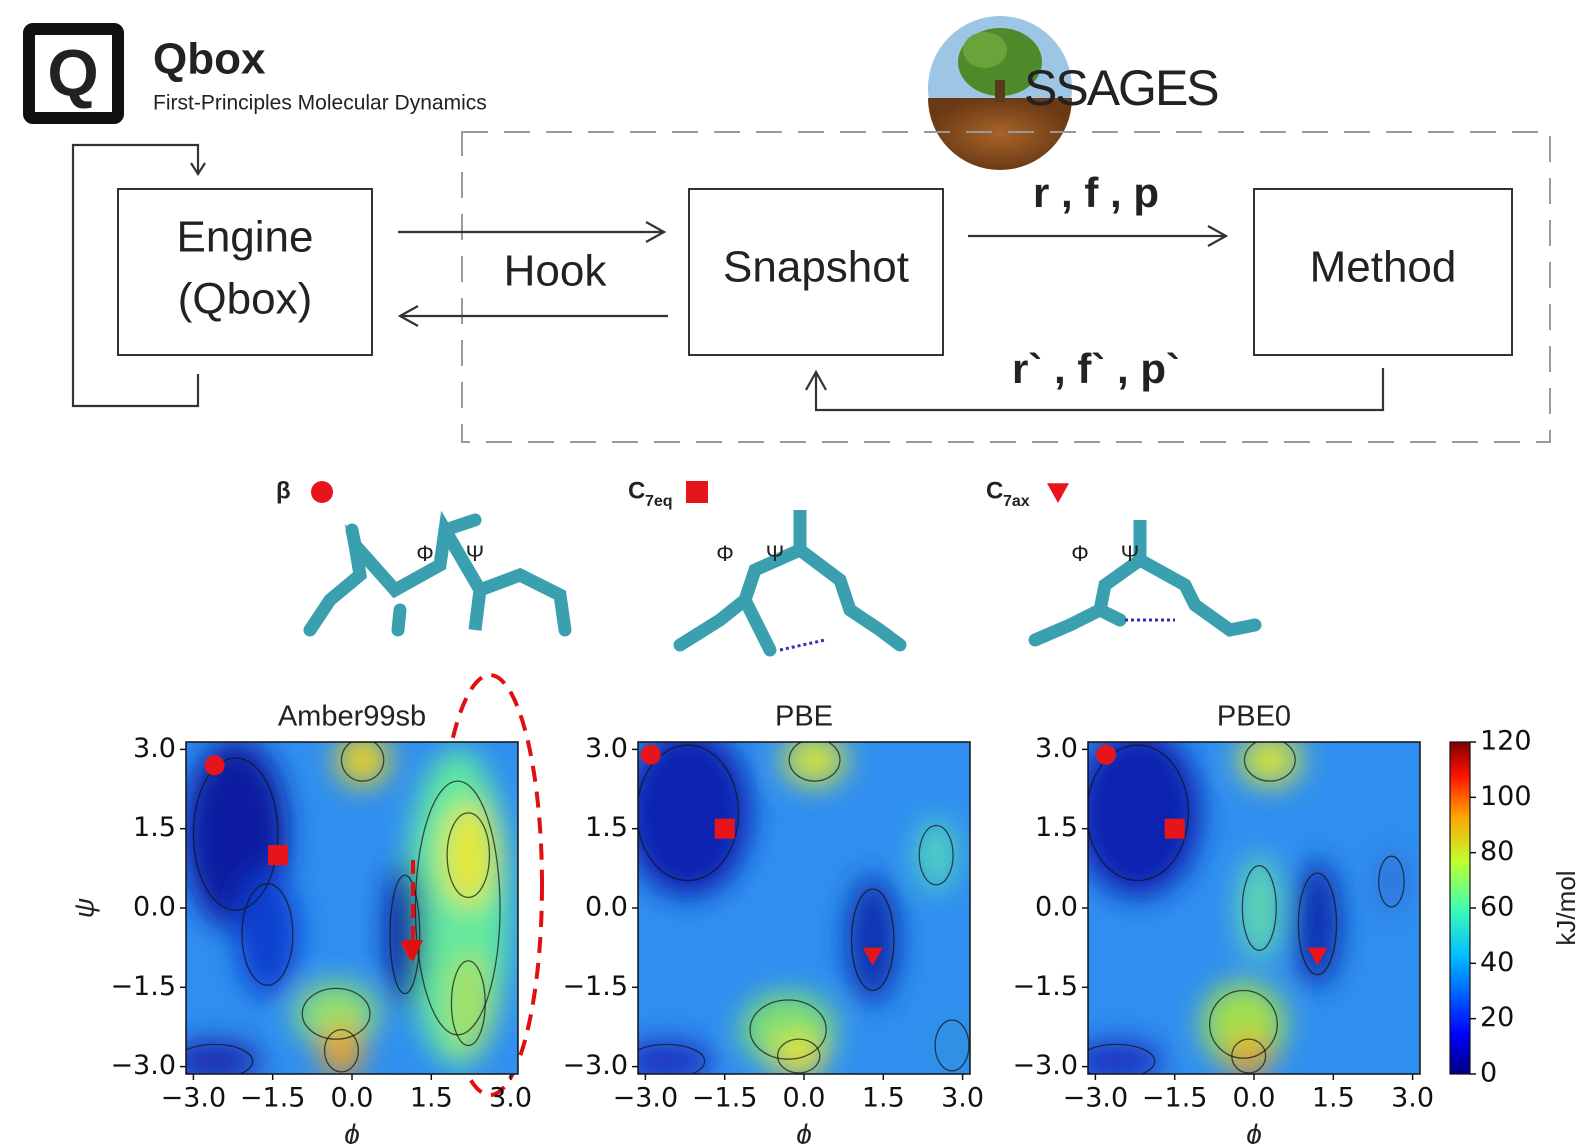 The image size is (1594, 1144). What do you see at coordinates (1254, 717) in the screenshot?
I see `panel-title: PBE0` at bounding box center [1254, 717].